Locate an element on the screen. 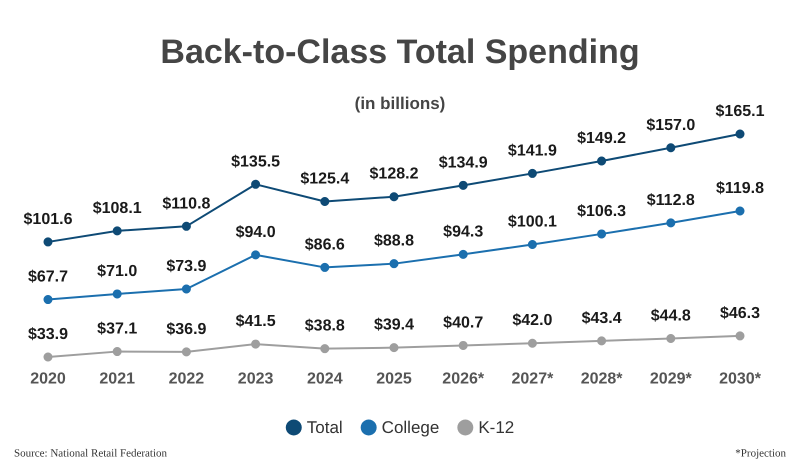 The image size is (800, 475). data-label: $73.9 is located at coordinates (186, 267).